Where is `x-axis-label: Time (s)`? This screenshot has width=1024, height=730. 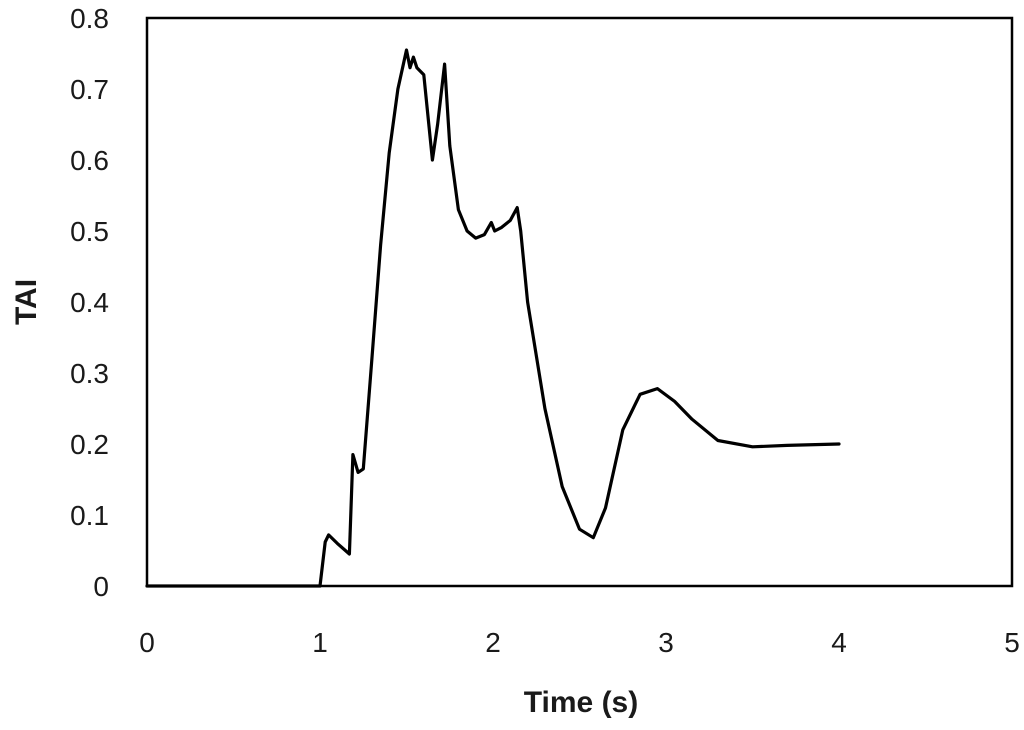 x-axis-label: Time (s) is located at coordinates (581, 702).